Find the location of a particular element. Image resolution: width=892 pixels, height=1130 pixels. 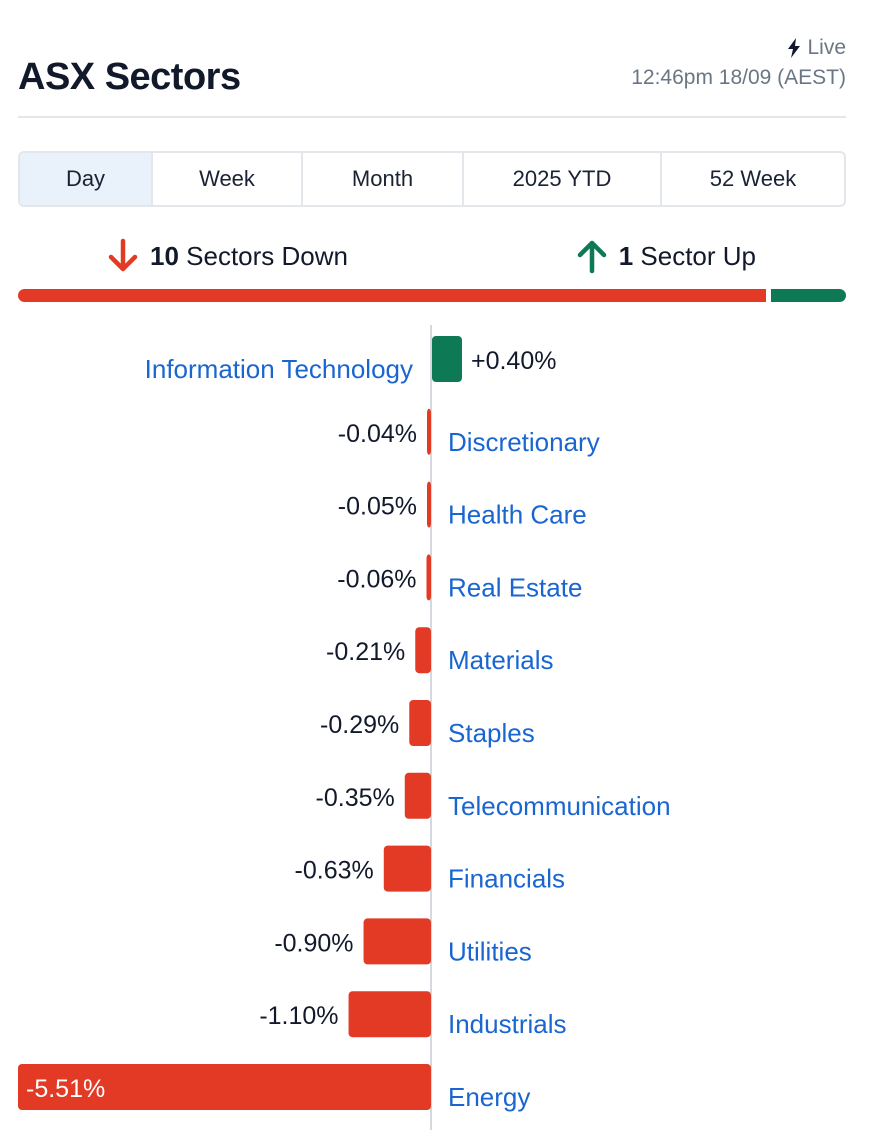

sector-name-label: Staples is located at coordinates (491, 733).